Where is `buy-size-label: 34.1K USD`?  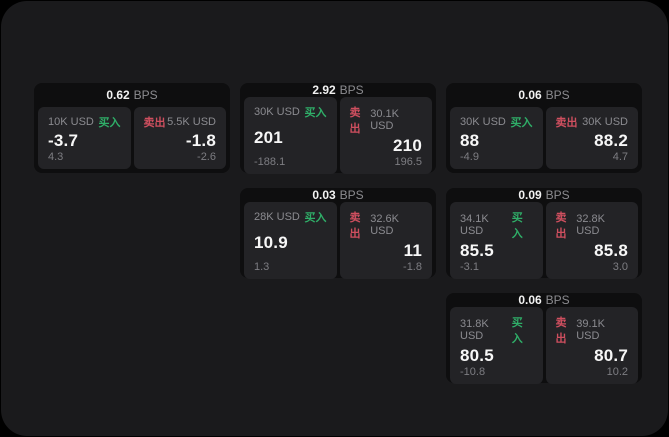 buy-size-label: 34.1K USD is located at coordinates (474, 225).